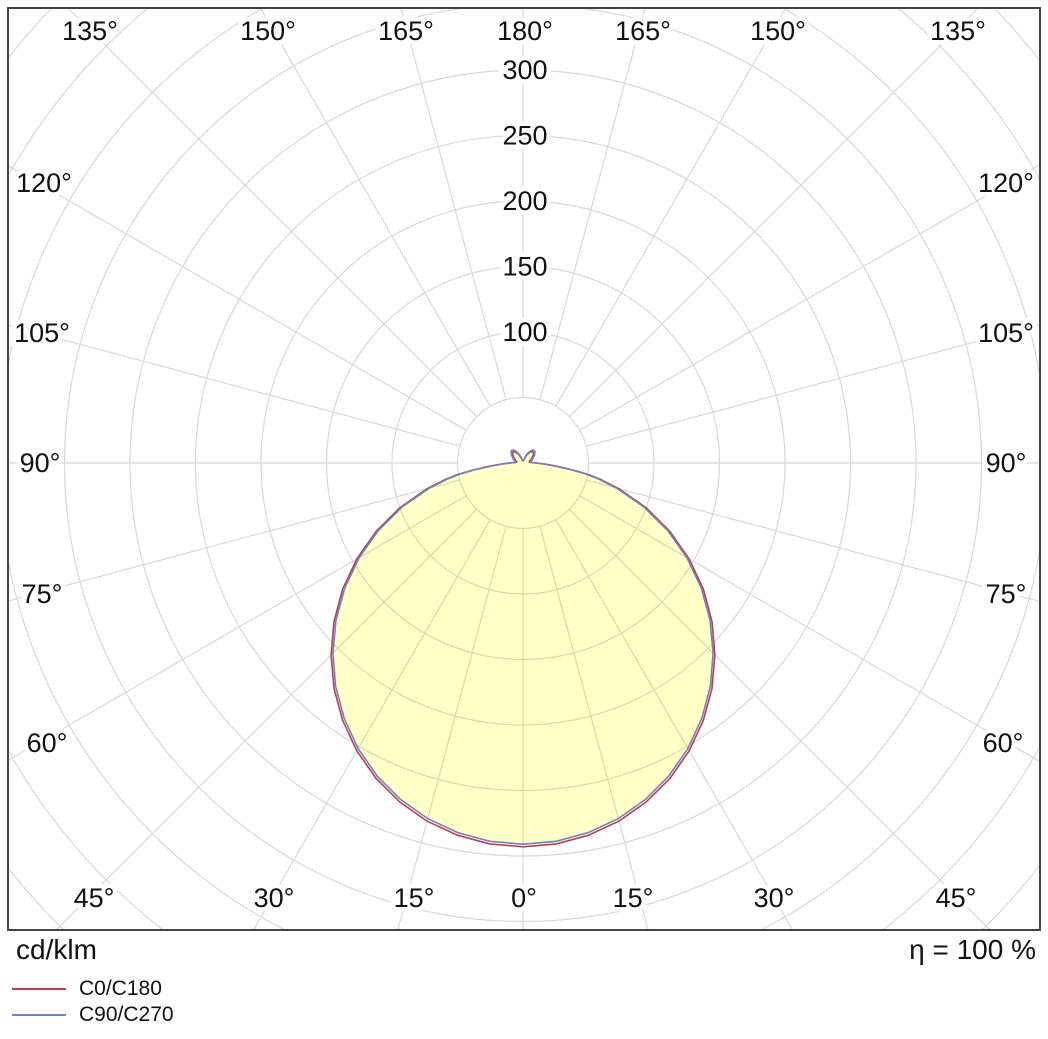 This screenshot has width=1048, height=1039. What do you see at coordinates (120, 988) in the screenshot?
I see `legend-label-c0: C0/C180` at bounding box center [120, 988].